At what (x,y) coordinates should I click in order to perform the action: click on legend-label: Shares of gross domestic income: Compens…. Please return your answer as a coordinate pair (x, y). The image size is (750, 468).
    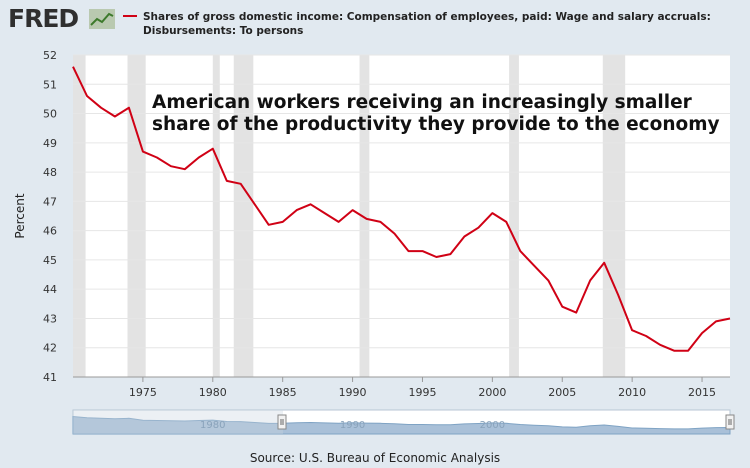
    Looking at the image, I should click on (427, 24).